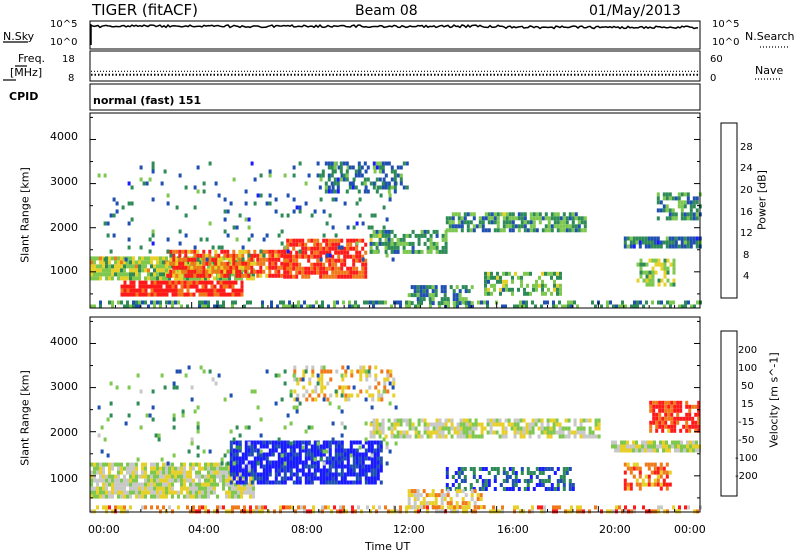  Describe the element at coordinates (774, 400) in the screenshot. I see `velocity-cbar-label: Velocity [m s^-1]` at that location.